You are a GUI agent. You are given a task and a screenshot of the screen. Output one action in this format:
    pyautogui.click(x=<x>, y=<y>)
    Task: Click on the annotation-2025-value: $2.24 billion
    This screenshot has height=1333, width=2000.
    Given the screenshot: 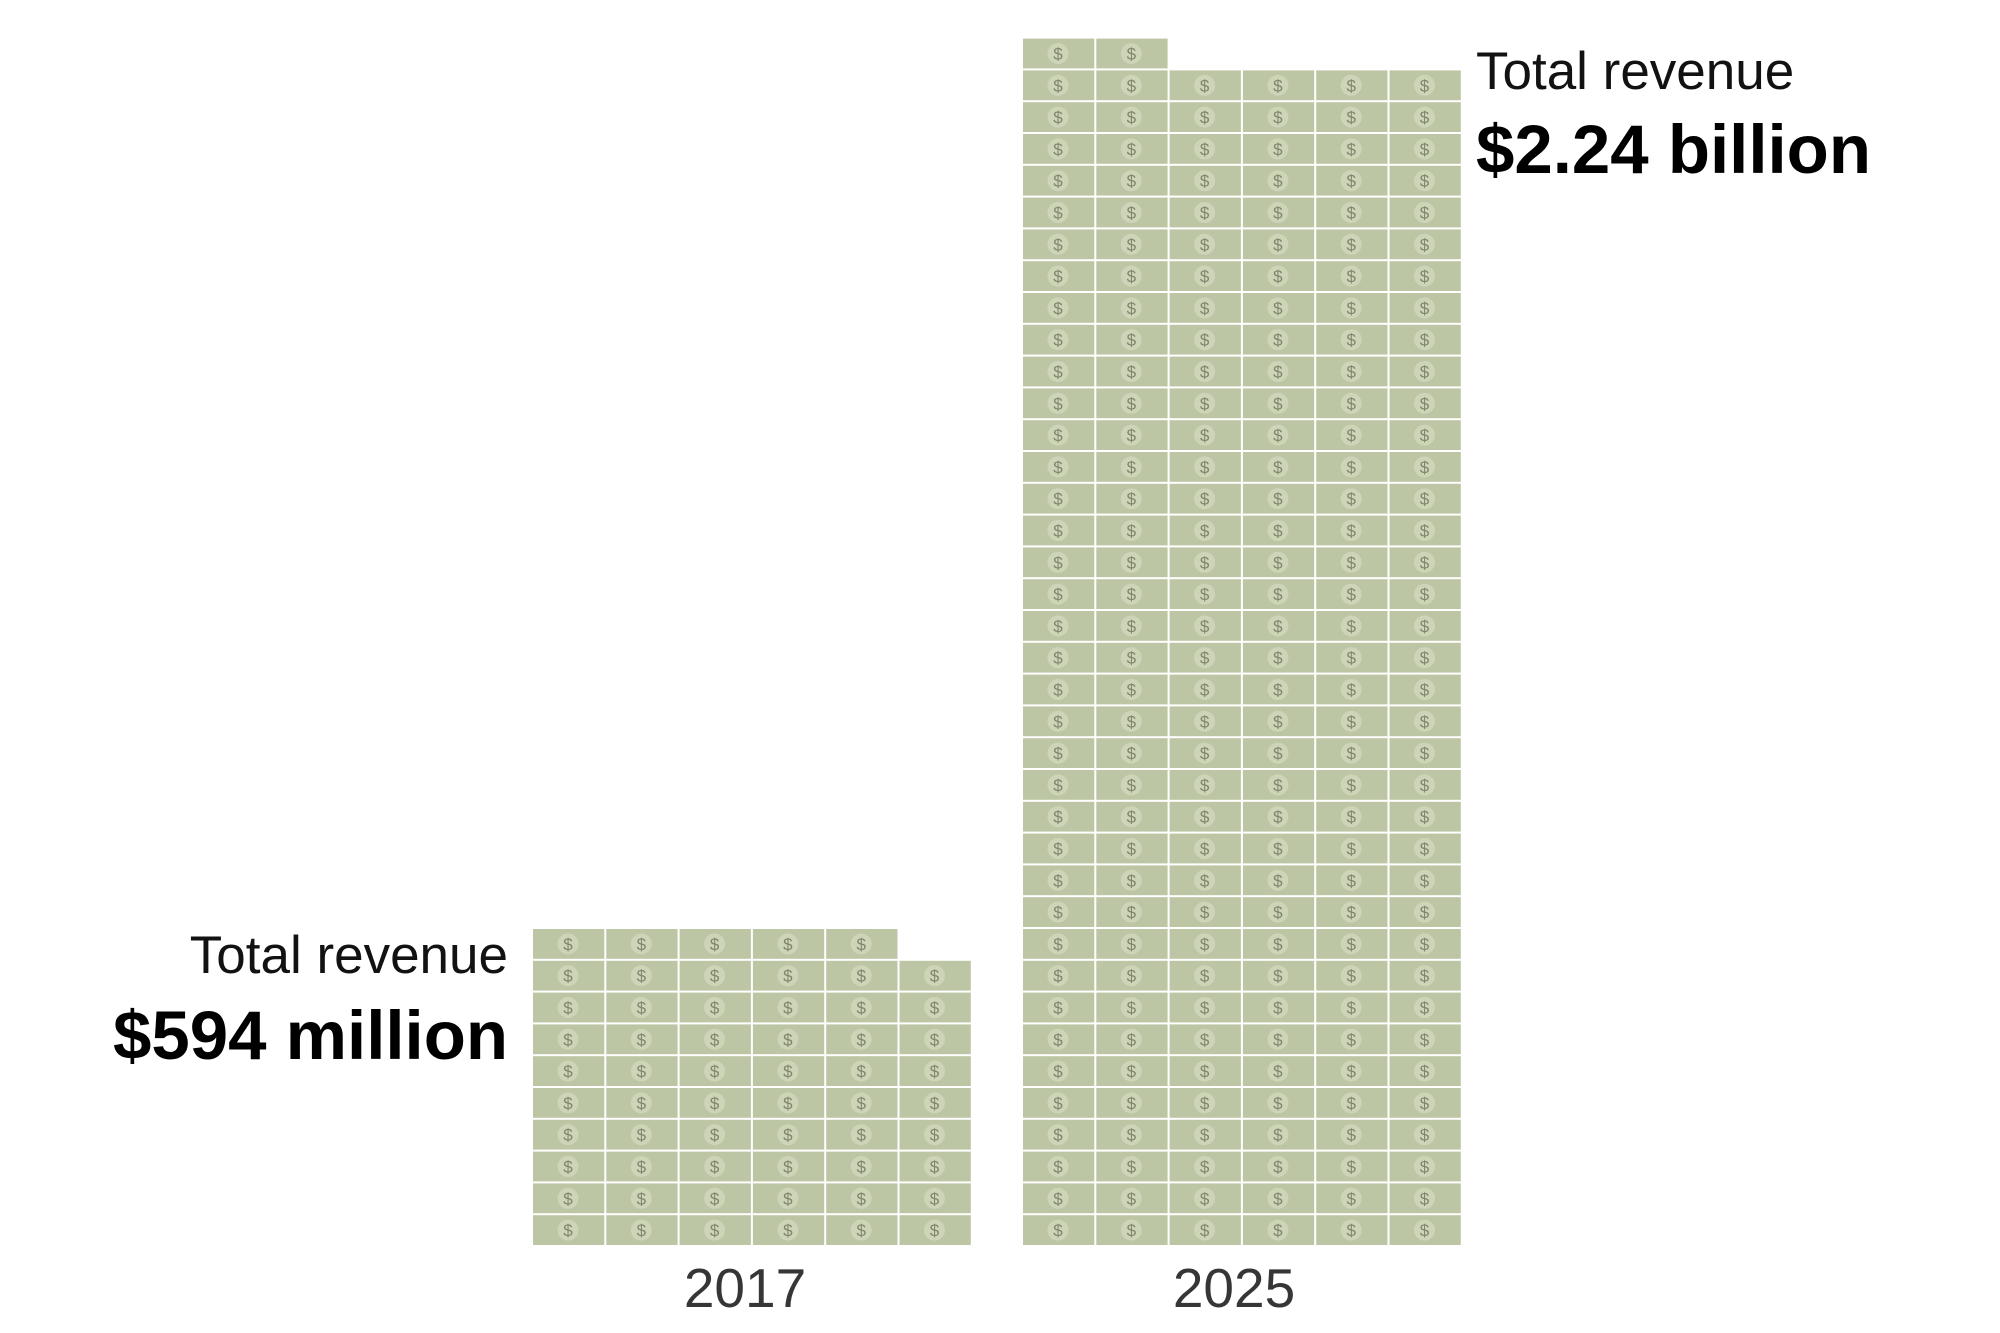 What is the action you would take?
    pyautogui.click(x=1673, y=149)
    